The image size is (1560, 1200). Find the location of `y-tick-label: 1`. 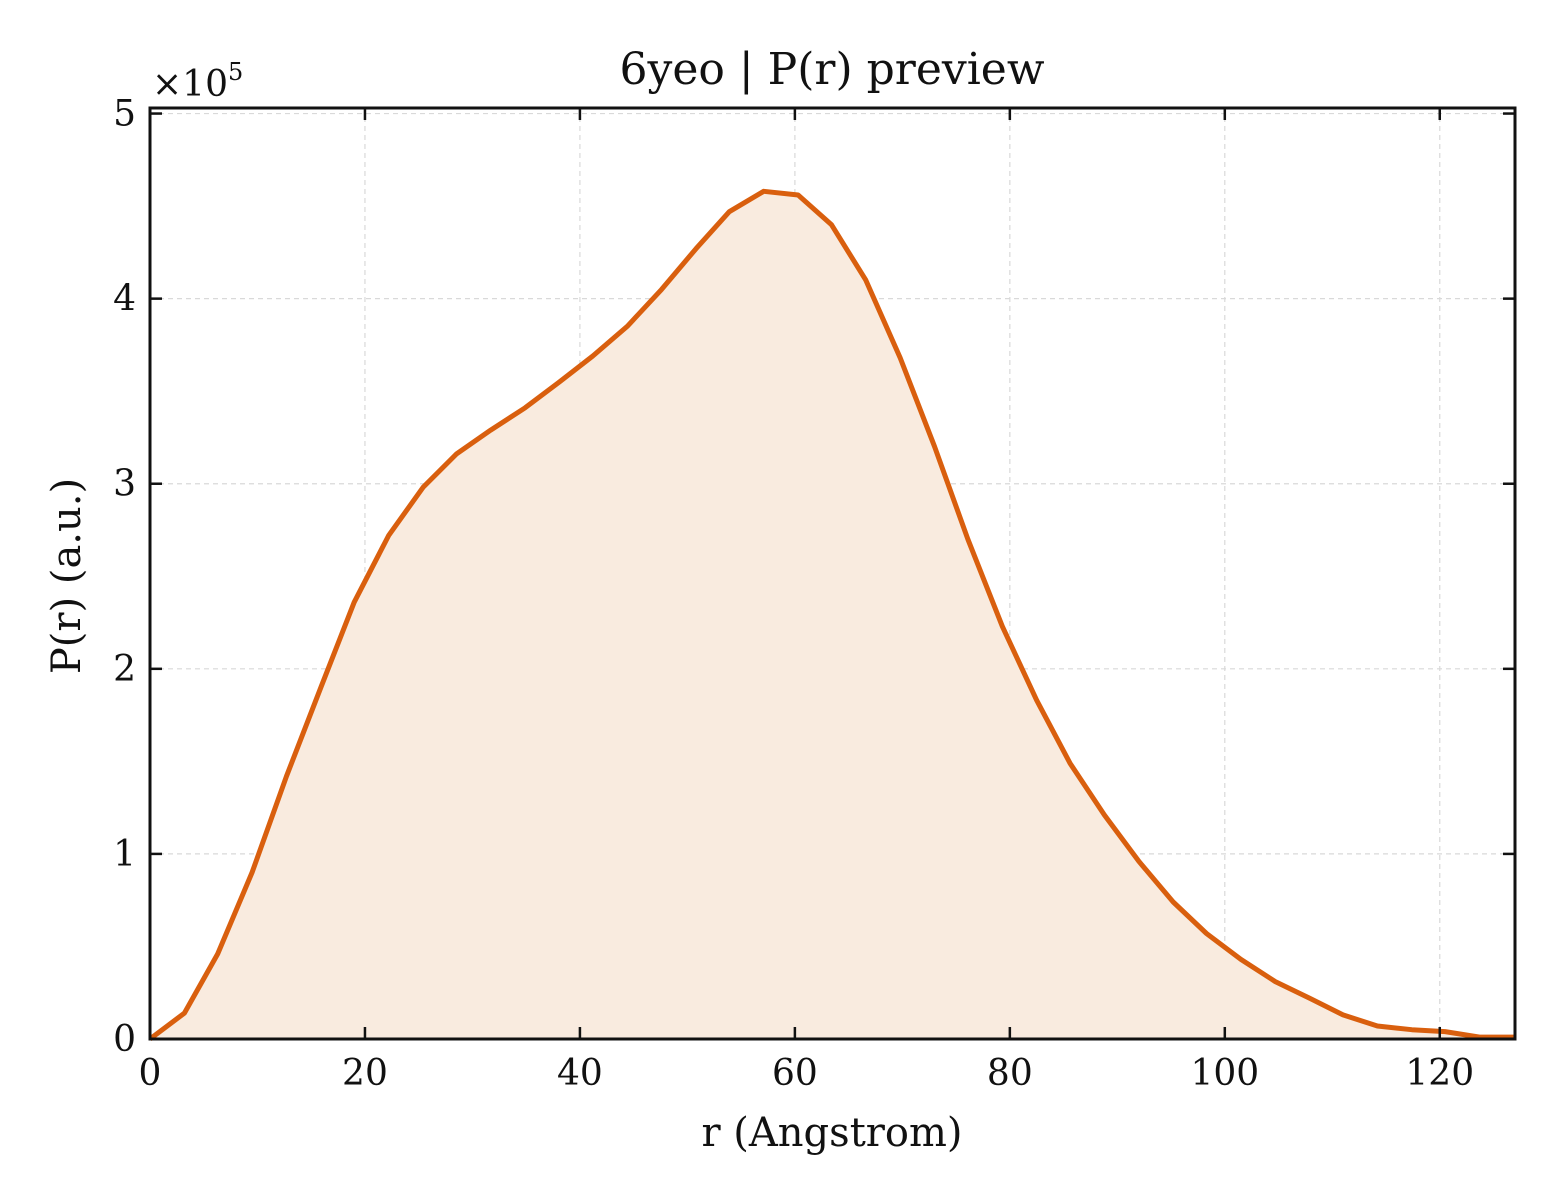

y-tick-label: 1 is located at coordinates (124, 854).